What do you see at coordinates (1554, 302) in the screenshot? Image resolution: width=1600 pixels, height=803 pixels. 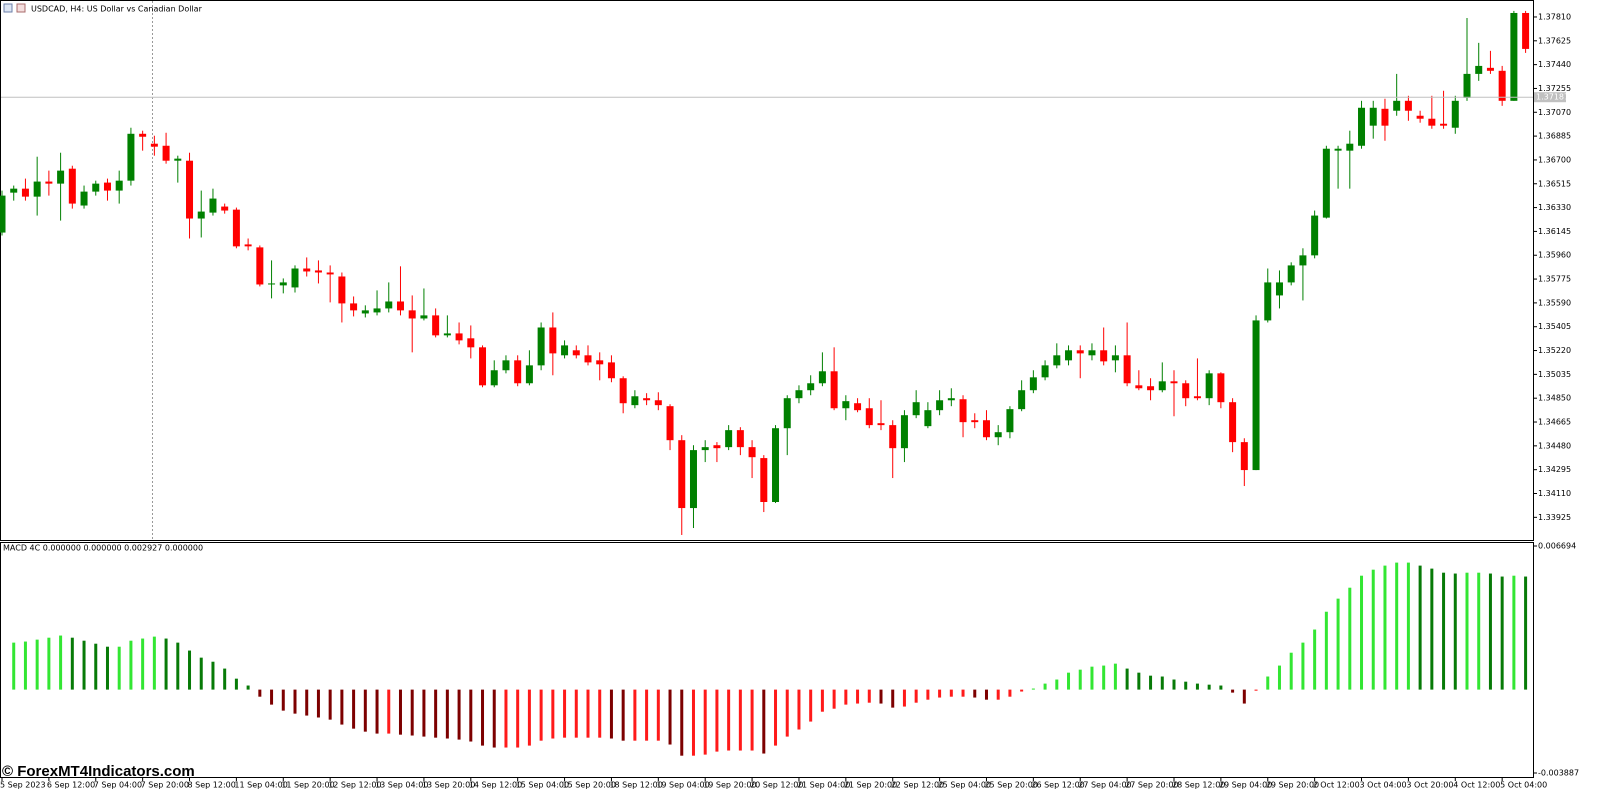 I see `y-tick-label: 1.35590` at bounding box center [1554, 302].